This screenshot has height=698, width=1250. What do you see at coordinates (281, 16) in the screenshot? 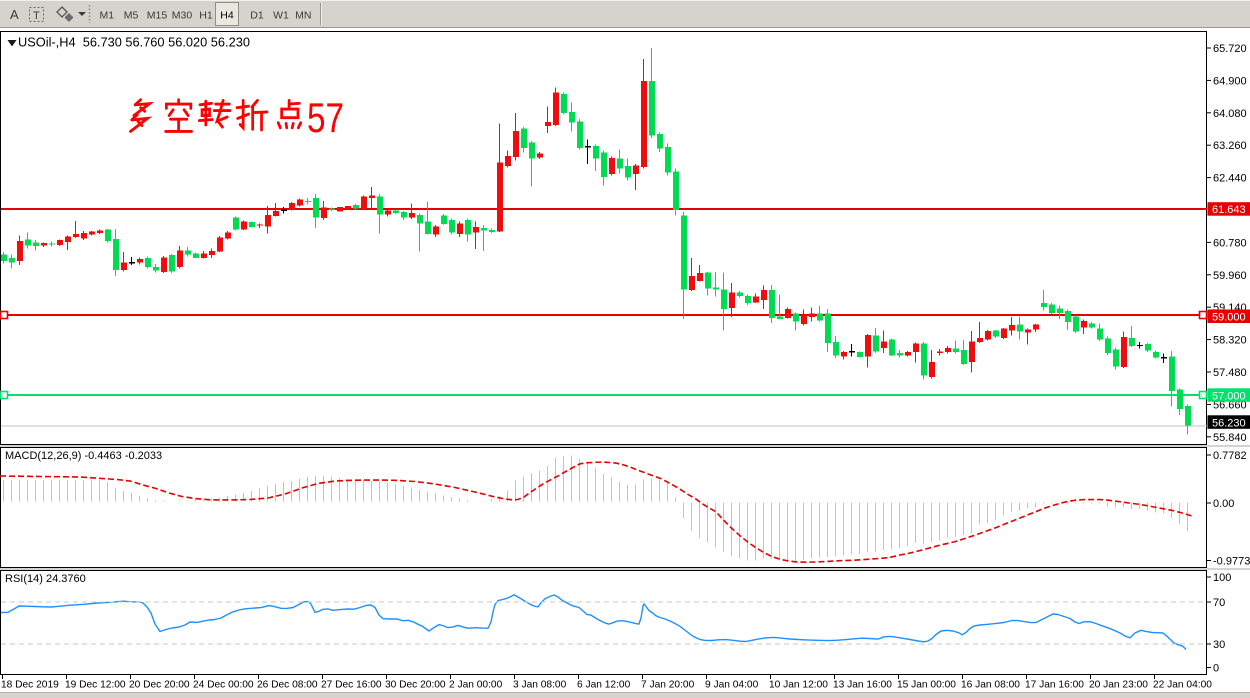
I see `svg-text: W1` at bounding box center [281, 16].